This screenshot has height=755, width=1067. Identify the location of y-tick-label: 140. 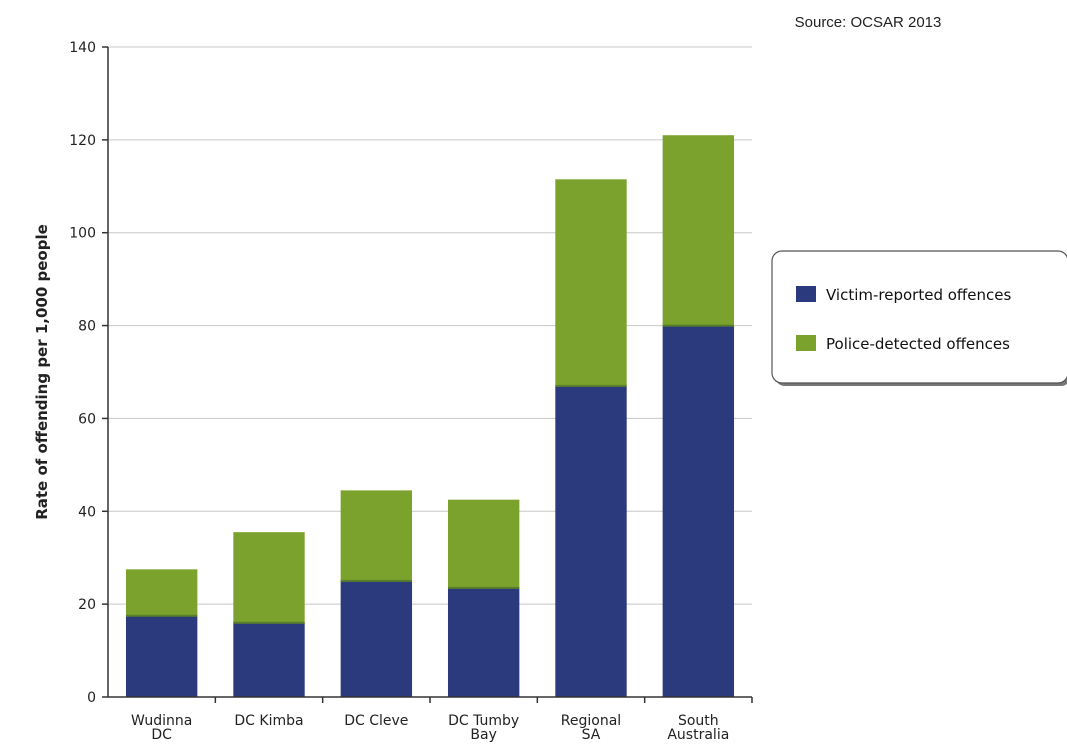
(82, 48).